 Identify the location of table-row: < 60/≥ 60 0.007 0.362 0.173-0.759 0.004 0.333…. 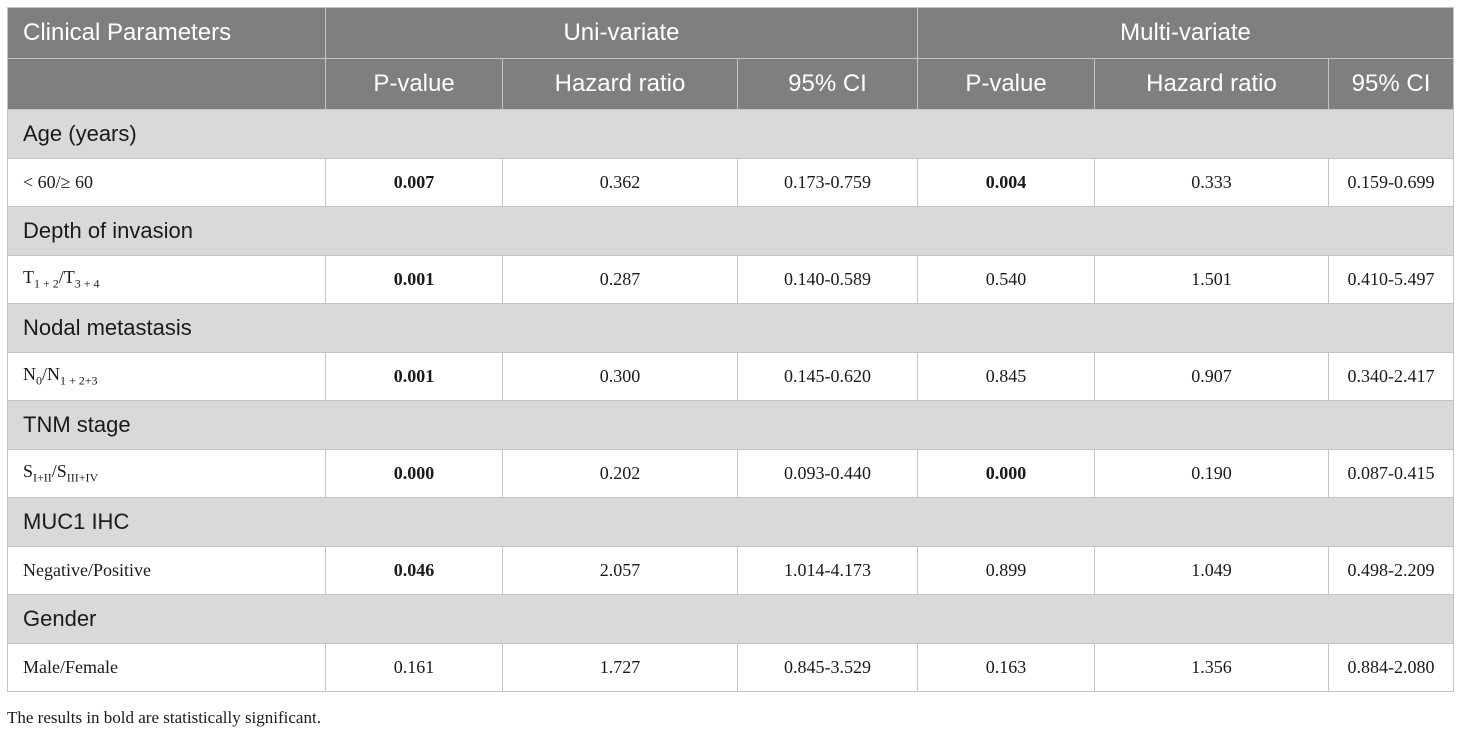
(731, 182).